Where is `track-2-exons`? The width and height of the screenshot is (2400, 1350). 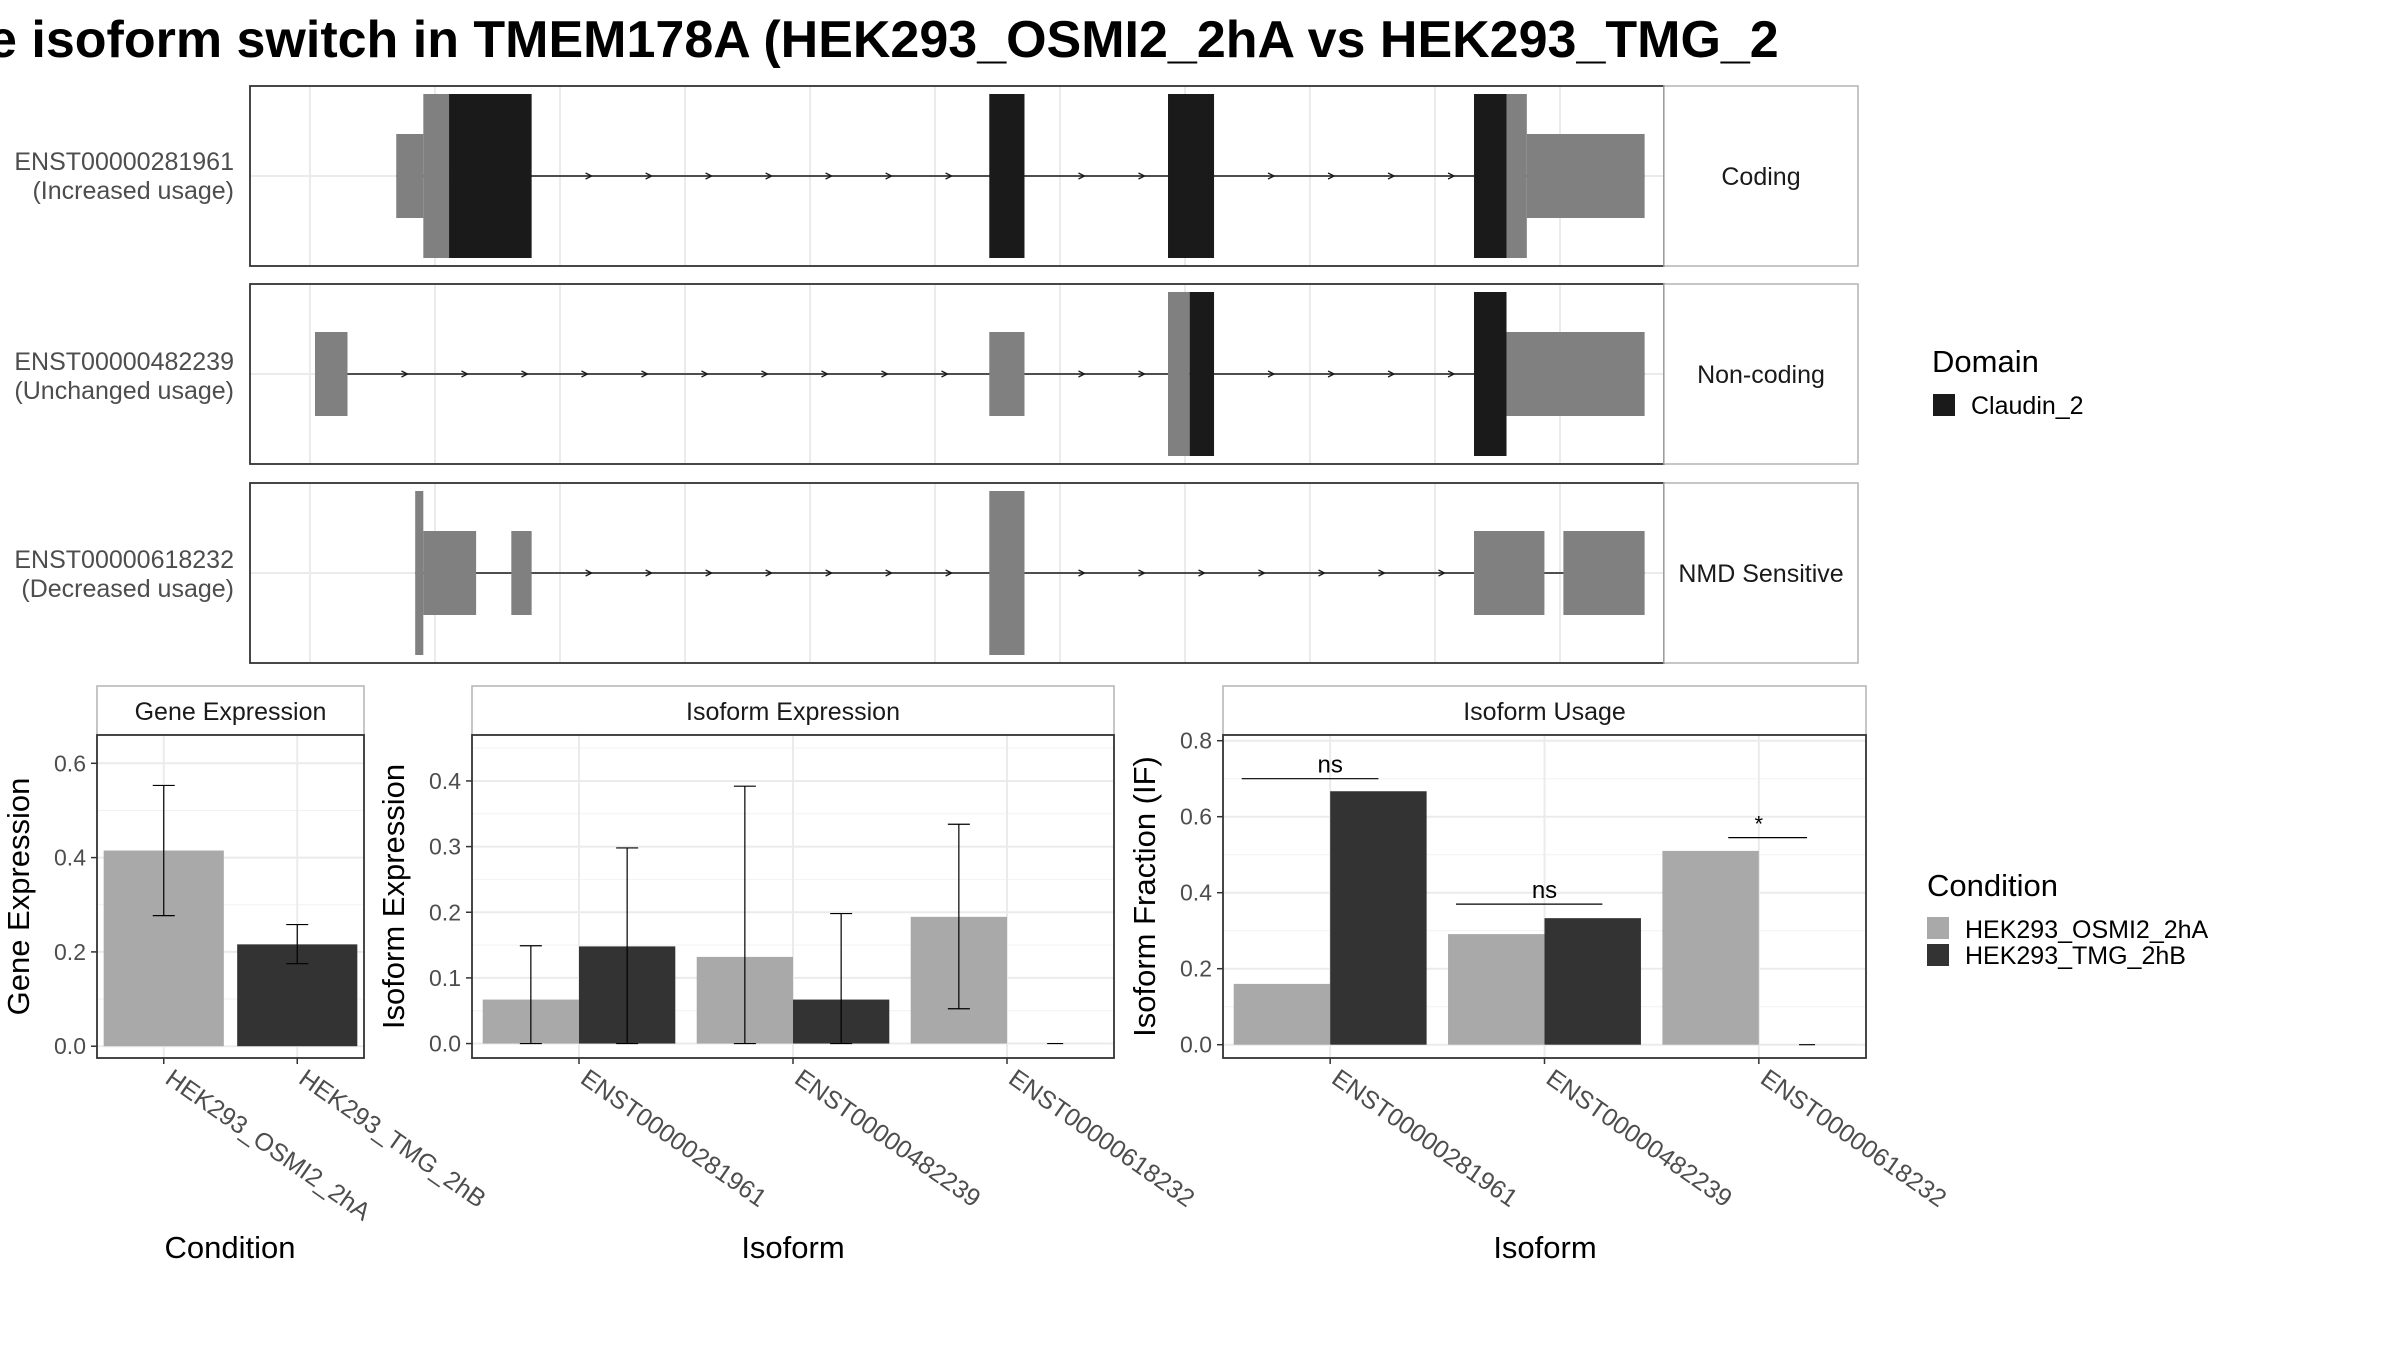
track-2-exons is located at coordinates (979, 374).